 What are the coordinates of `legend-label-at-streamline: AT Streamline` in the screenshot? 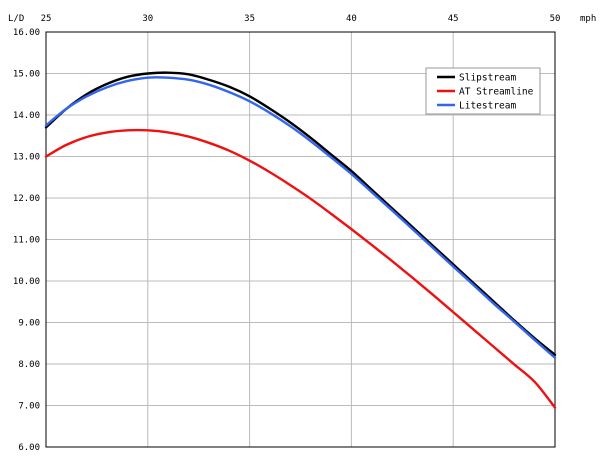 It's located at (496, 92).